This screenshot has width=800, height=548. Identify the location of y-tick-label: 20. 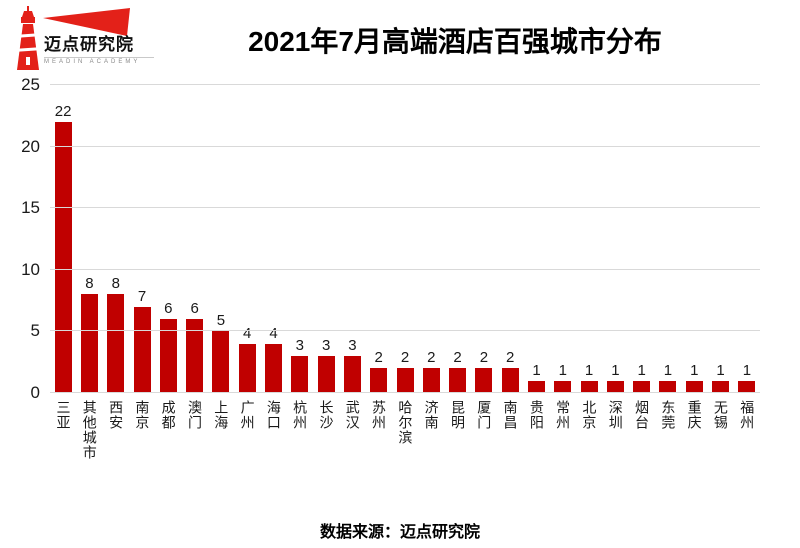
(30, 146).